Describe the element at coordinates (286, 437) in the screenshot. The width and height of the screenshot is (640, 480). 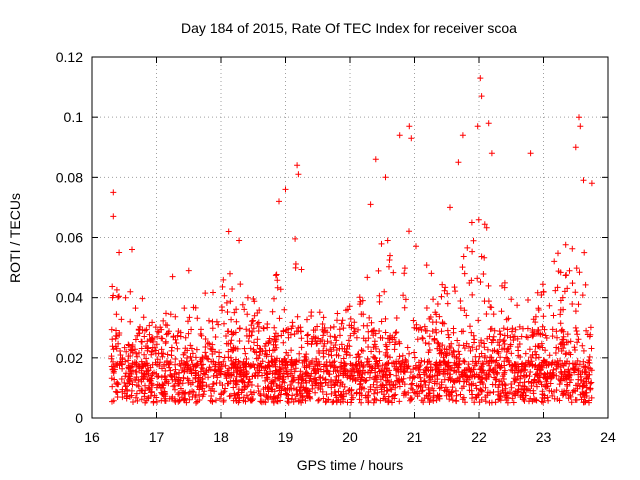
I see `x-tick-label: 19` at that location.